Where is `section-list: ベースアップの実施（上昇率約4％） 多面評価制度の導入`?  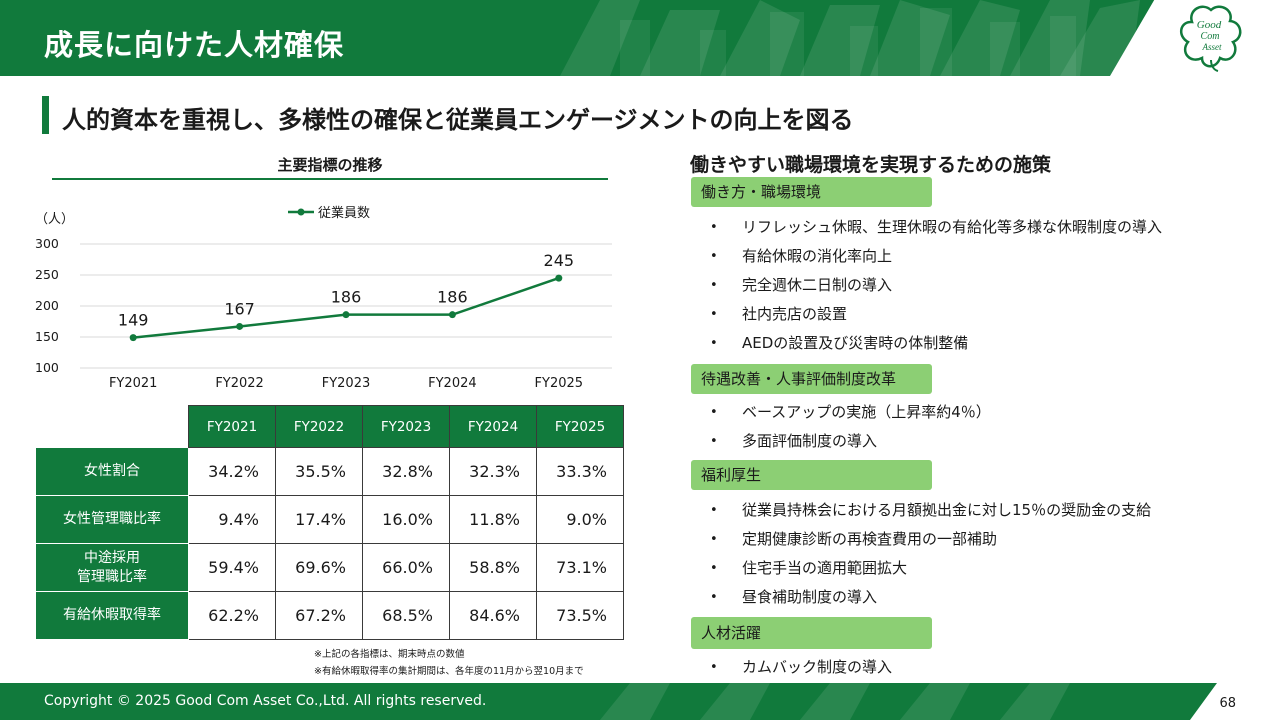 section-list: ベースアップの実施（上昇率約4％） 多面評価制度の導入 is located at coordinates (841, 427).